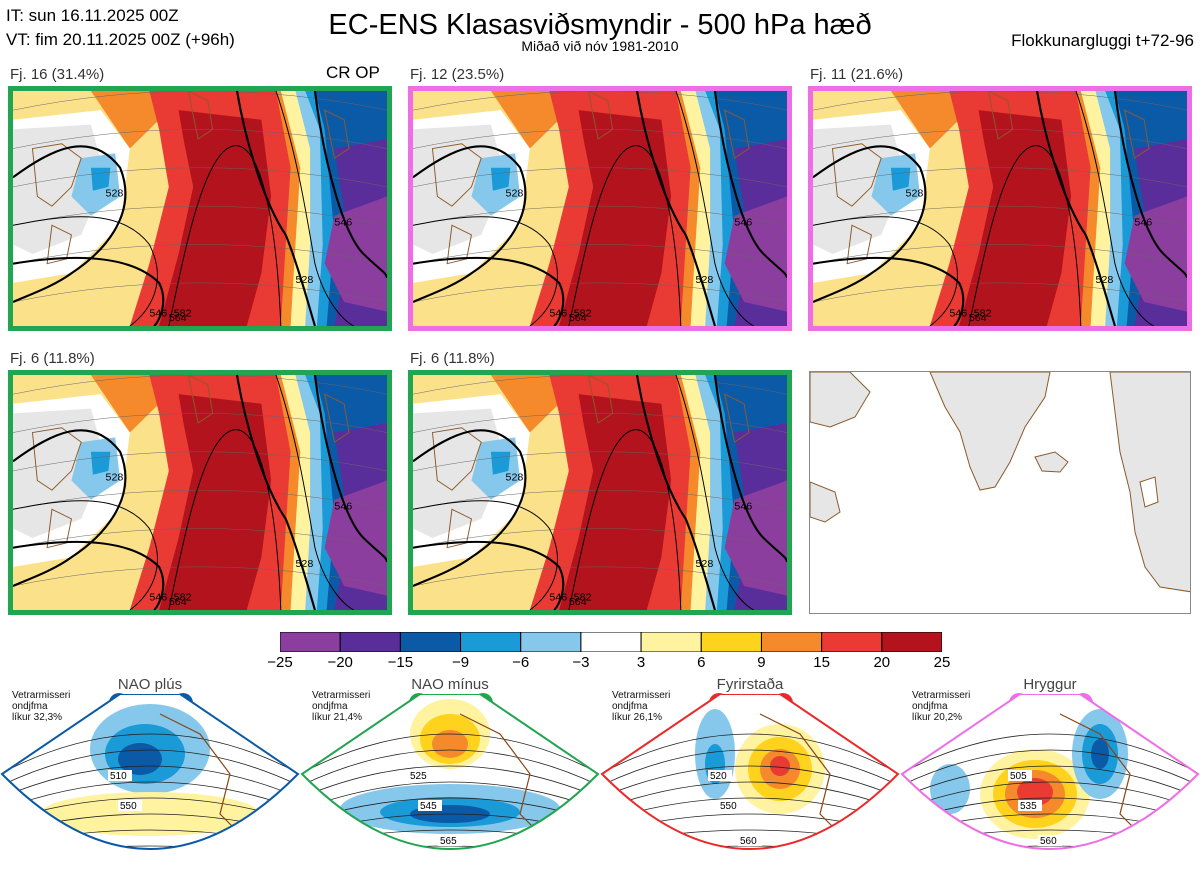  I want to click on regime-coastline, so click(1105, 779).